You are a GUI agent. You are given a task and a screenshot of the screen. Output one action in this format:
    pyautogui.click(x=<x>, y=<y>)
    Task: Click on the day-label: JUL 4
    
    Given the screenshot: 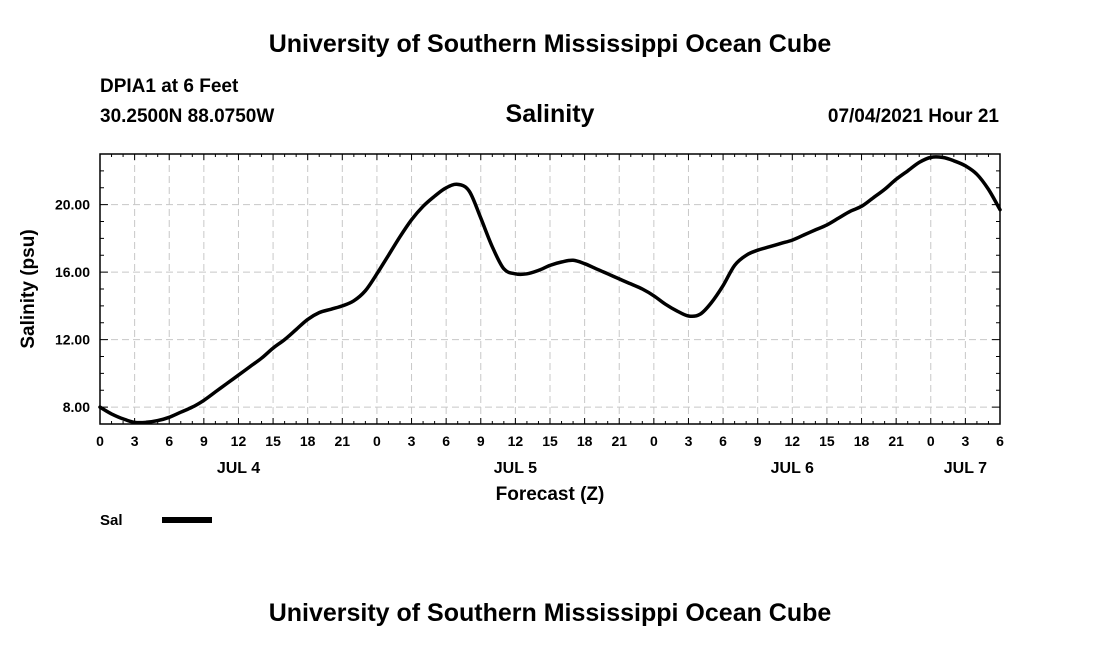 What is the action you would take?
    pyautogui.click(x=238, y=468)
    